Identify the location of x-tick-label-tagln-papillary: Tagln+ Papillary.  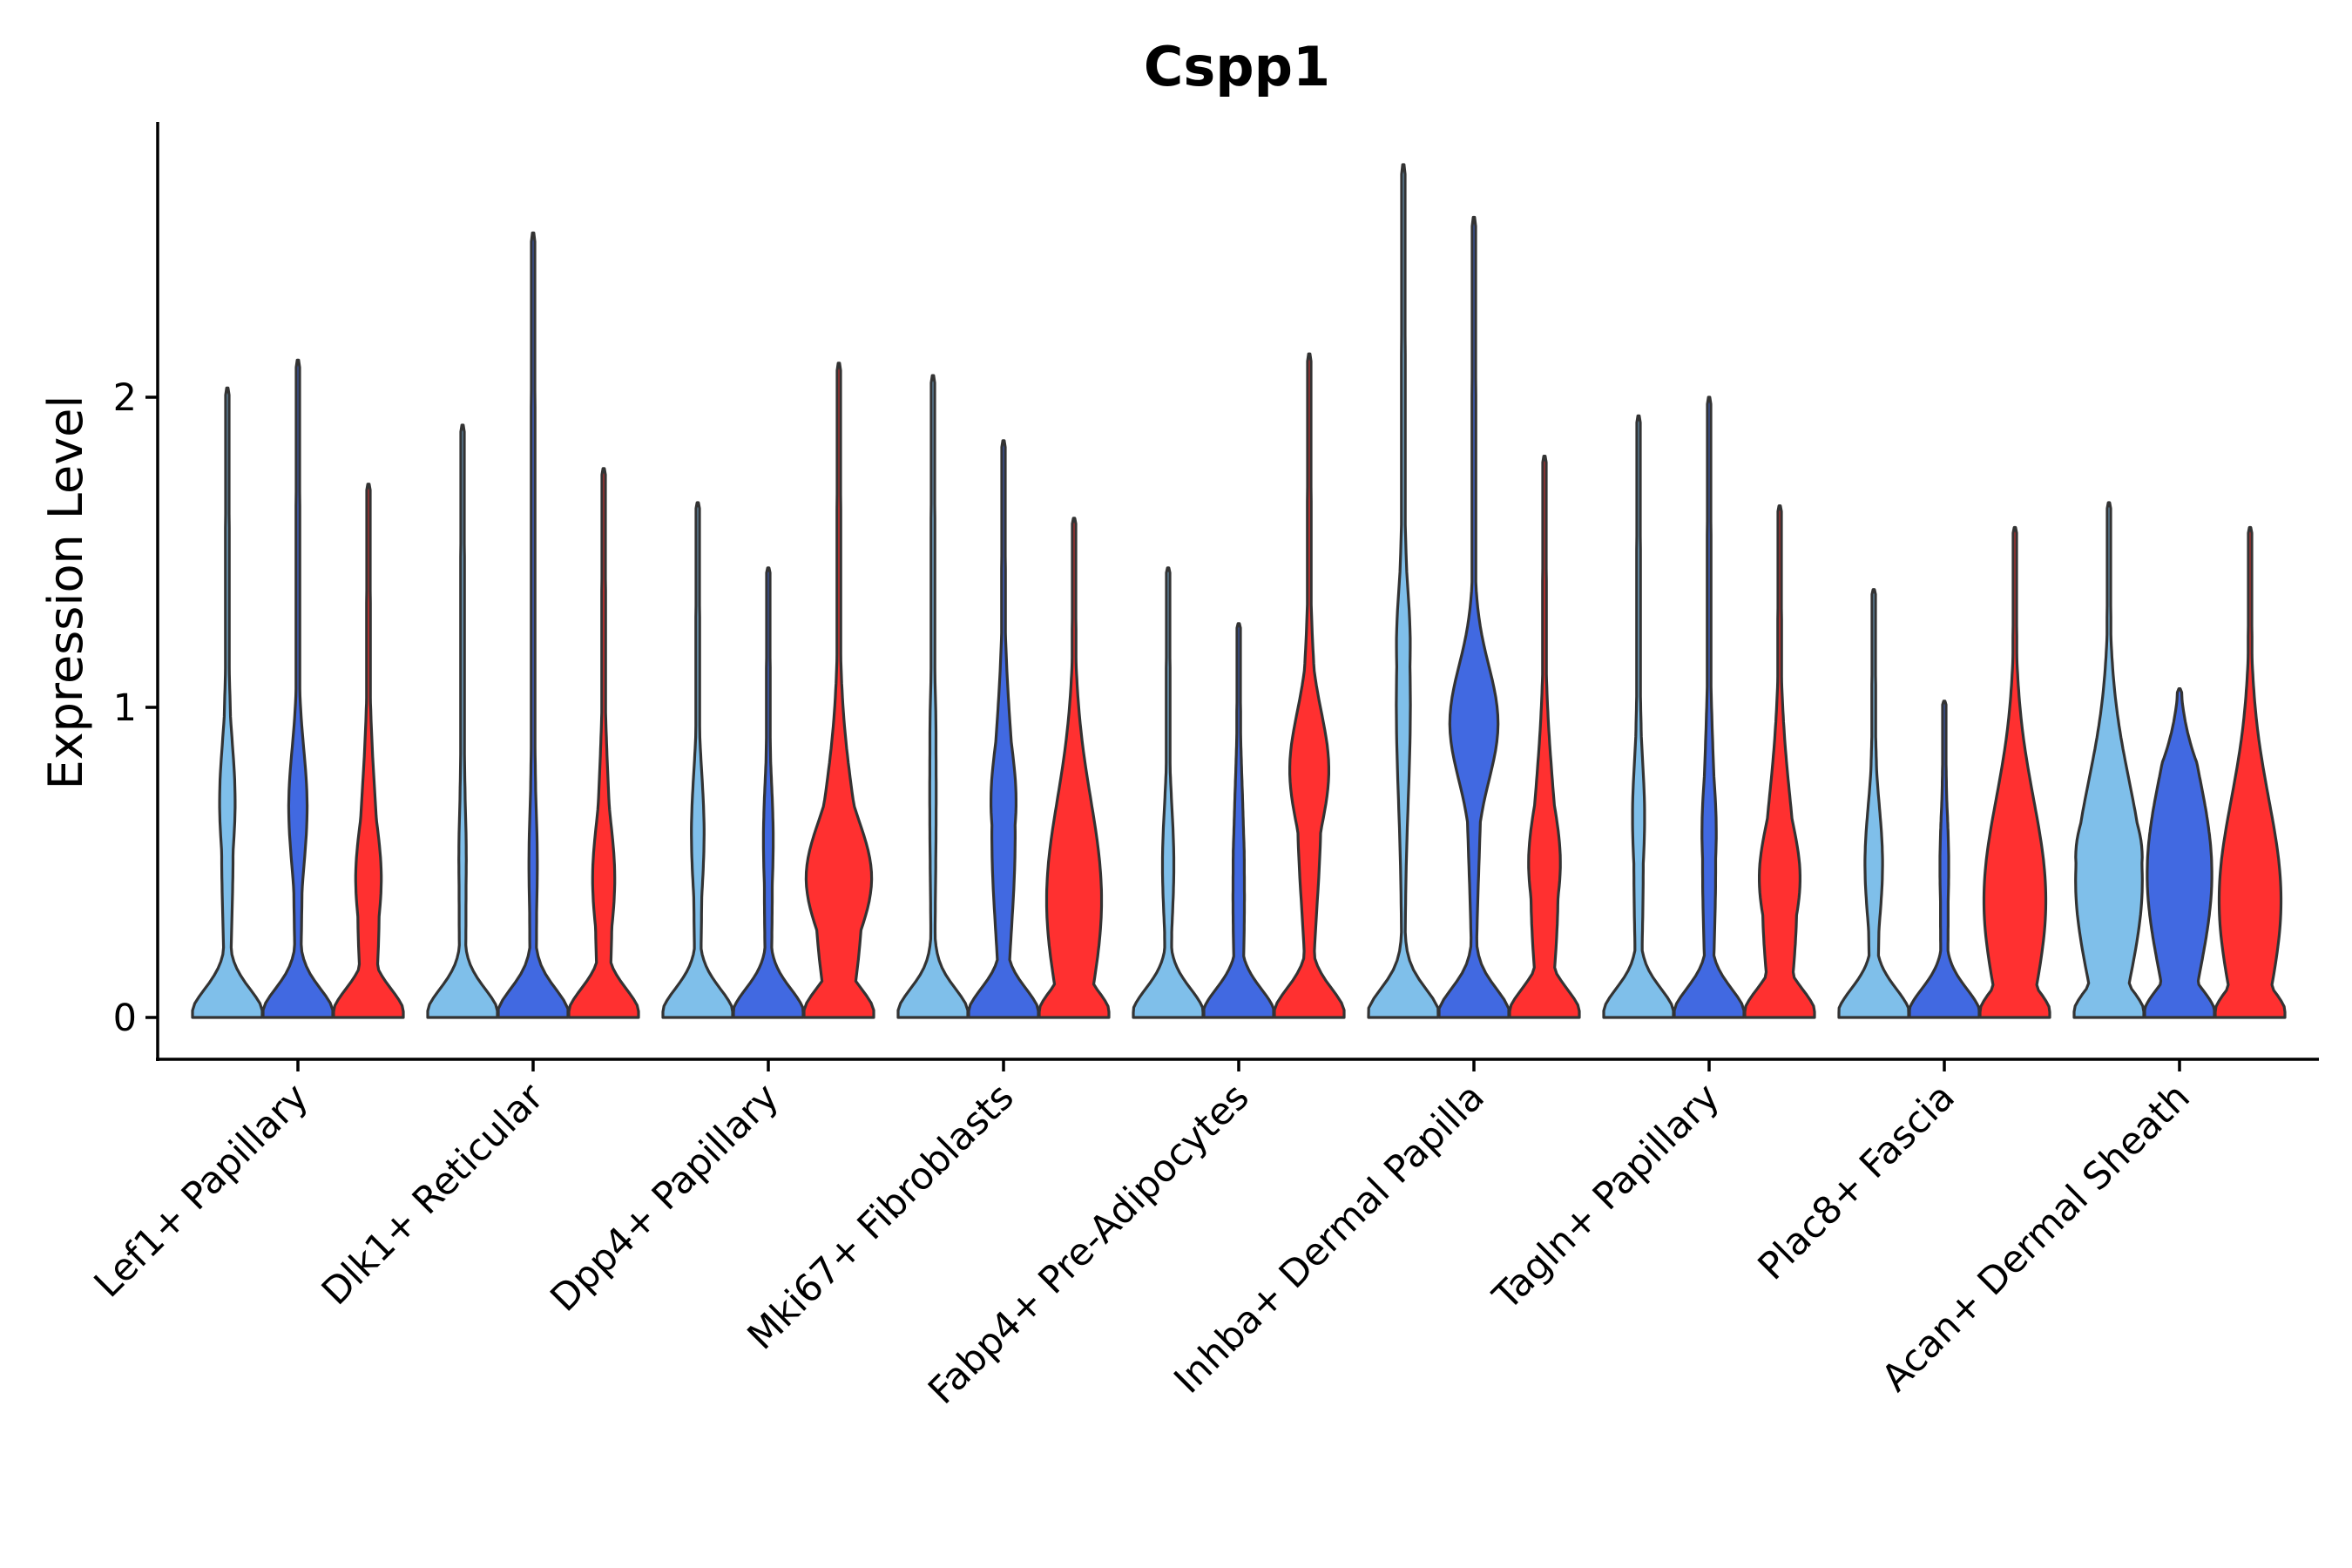
(1606, 1197).